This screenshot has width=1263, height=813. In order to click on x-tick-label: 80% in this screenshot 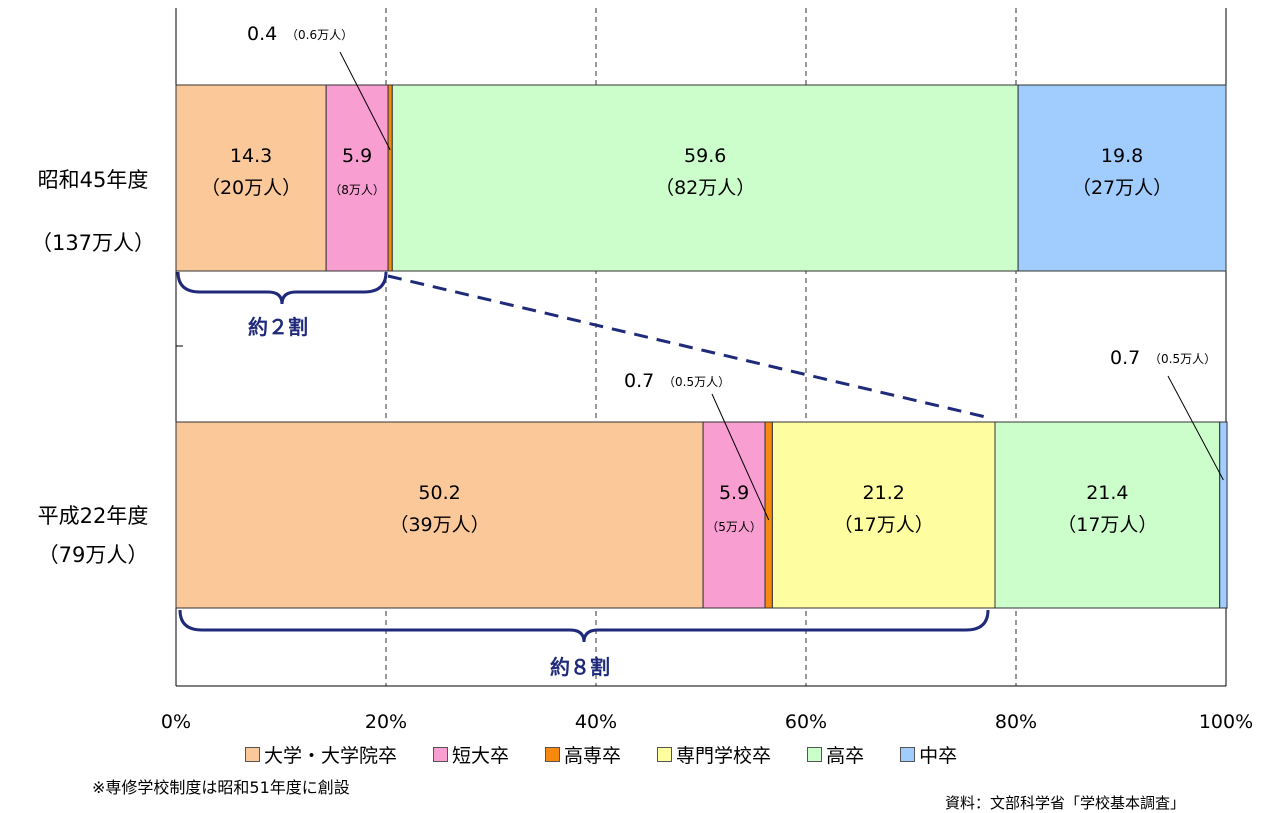, I will do `click(1016, 722)`.